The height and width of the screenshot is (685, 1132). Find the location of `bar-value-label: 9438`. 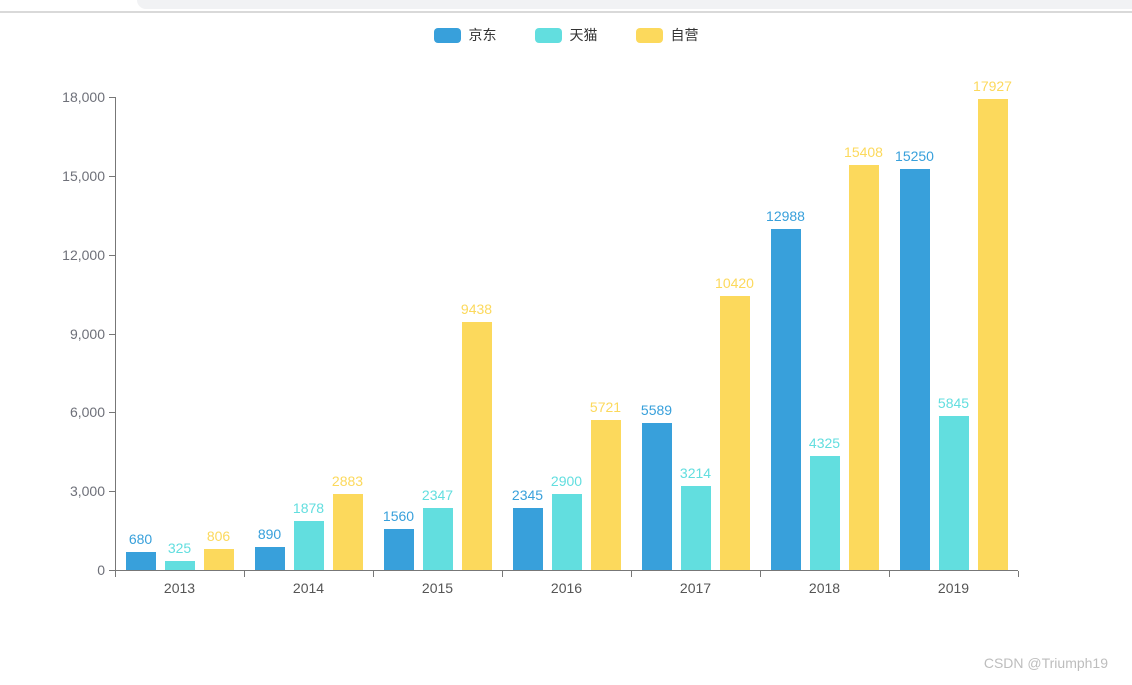

bar-value-label: 9438 is located at coordinates (476, 308).